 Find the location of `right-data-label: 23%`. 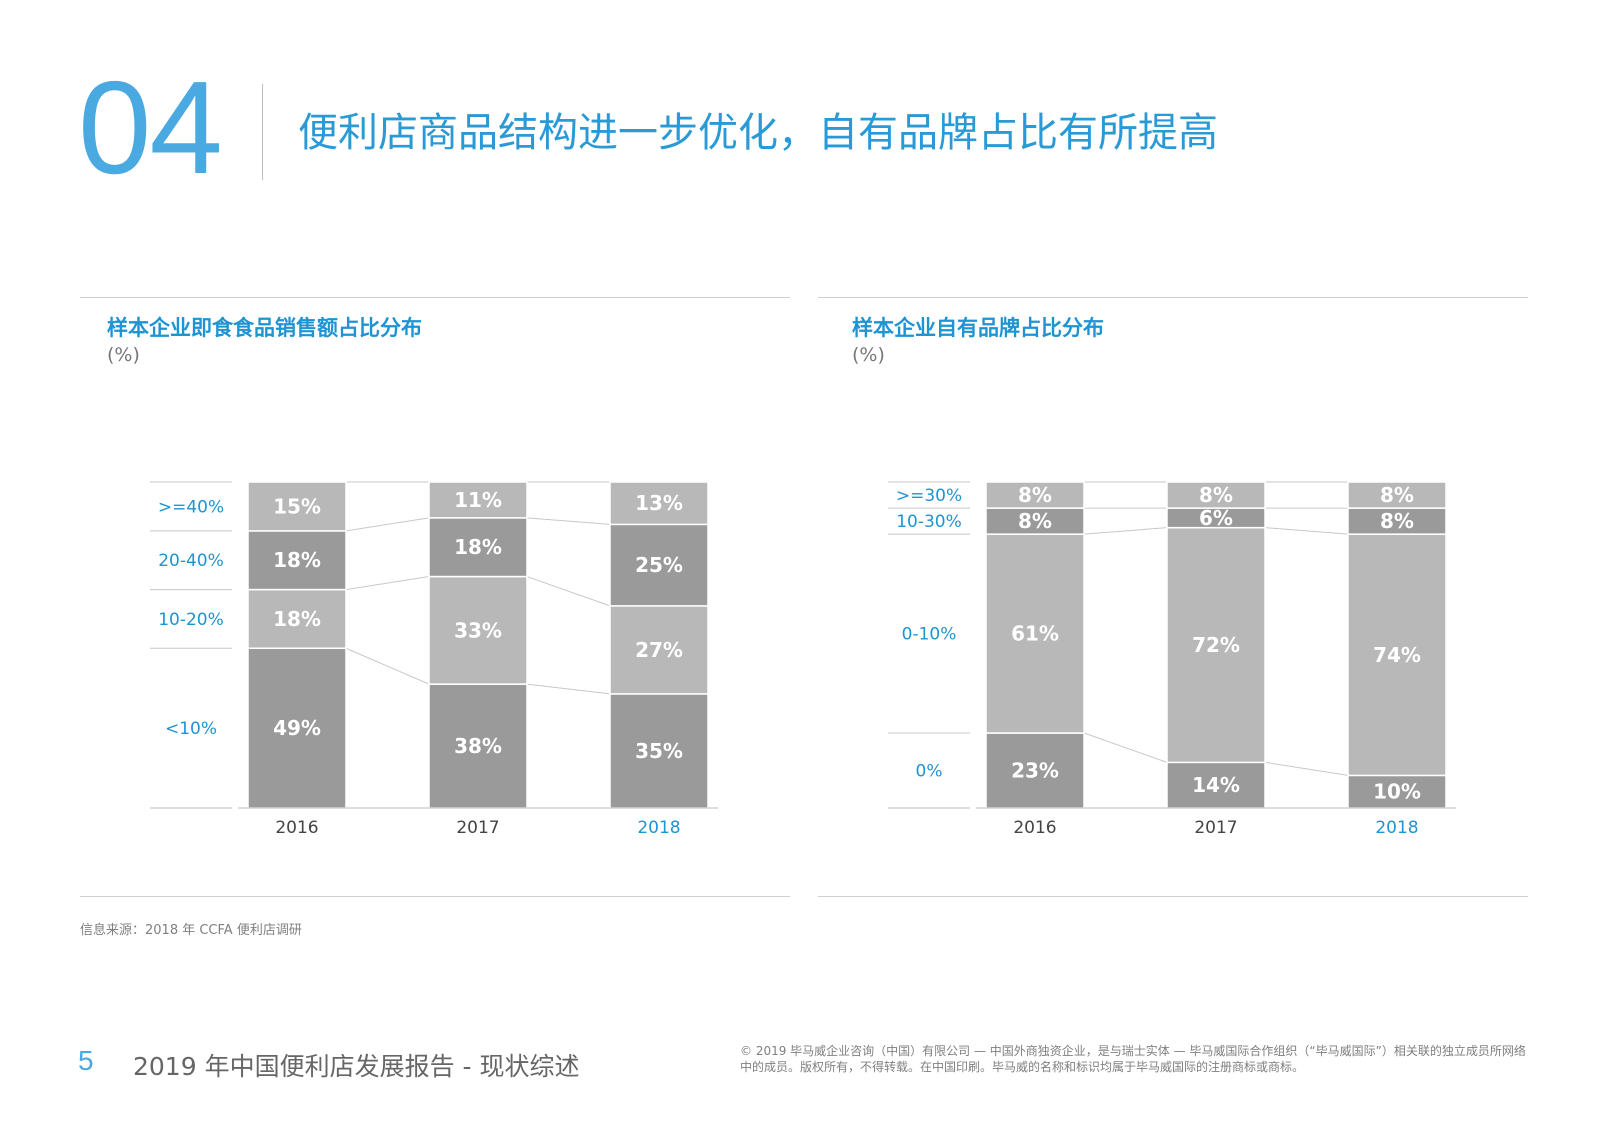

right-data-label: 23% is located at coordinates (1035, 771).